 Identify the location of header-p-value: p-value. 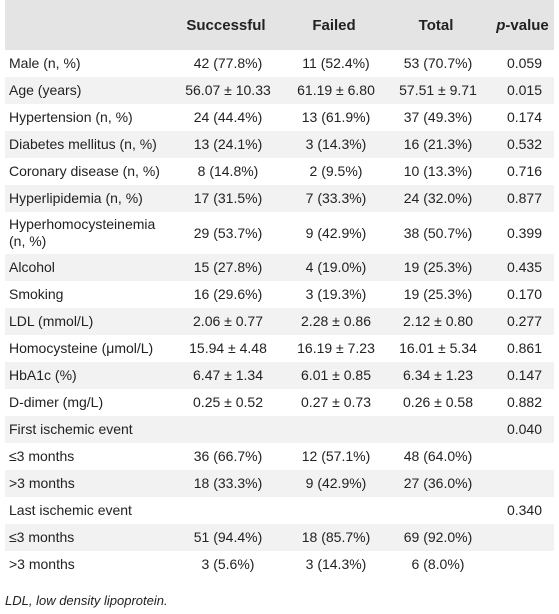
(522, 25).